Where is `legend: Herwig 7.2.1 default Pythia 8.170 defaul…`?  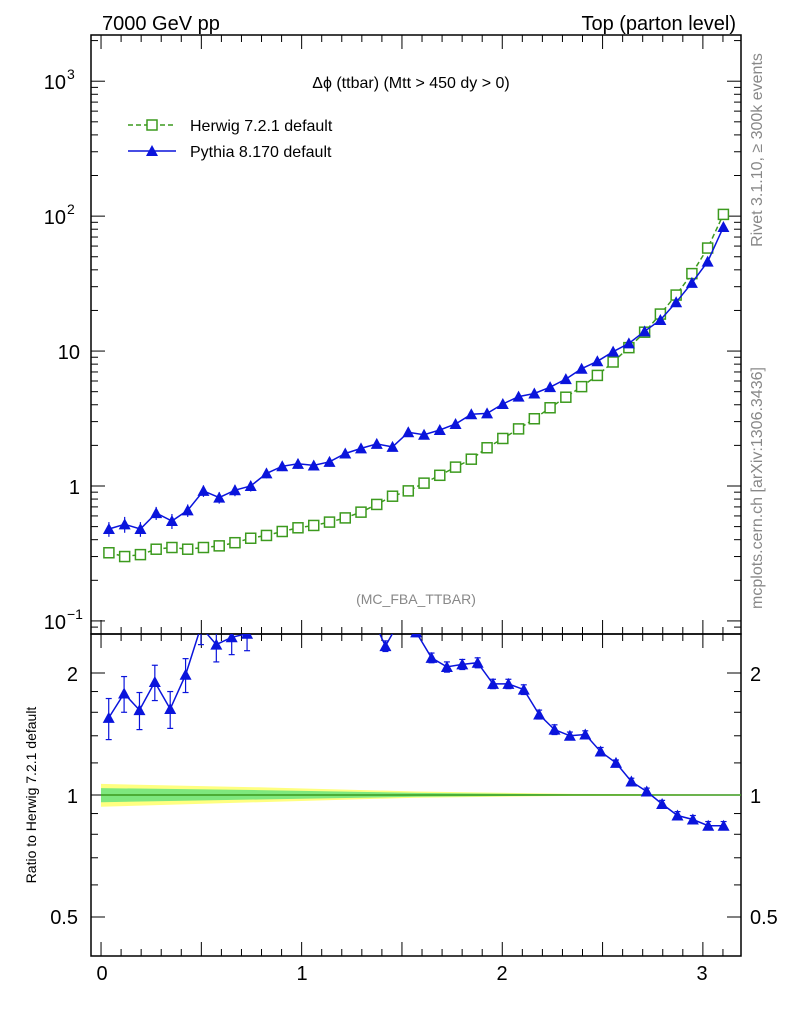
legend: Herwig 7.2.1 default Pythia 8.170 defaul… is located at coordinates (230, 139).